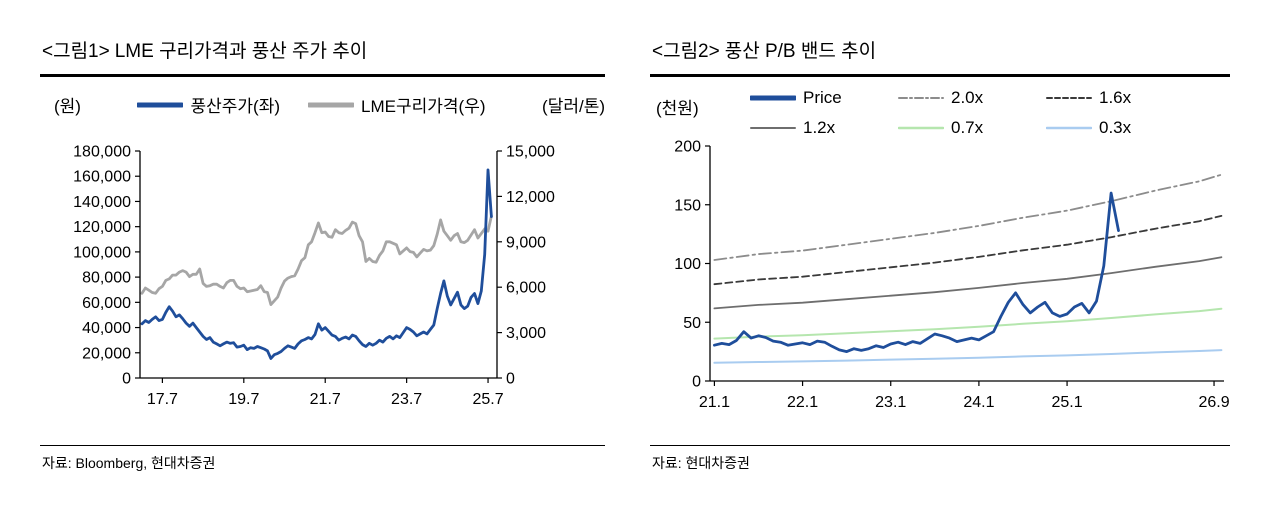  Describe the element at coordinates (687, 205) in the screenshot. I see `fig2-y-tick-label: 150` at that location.